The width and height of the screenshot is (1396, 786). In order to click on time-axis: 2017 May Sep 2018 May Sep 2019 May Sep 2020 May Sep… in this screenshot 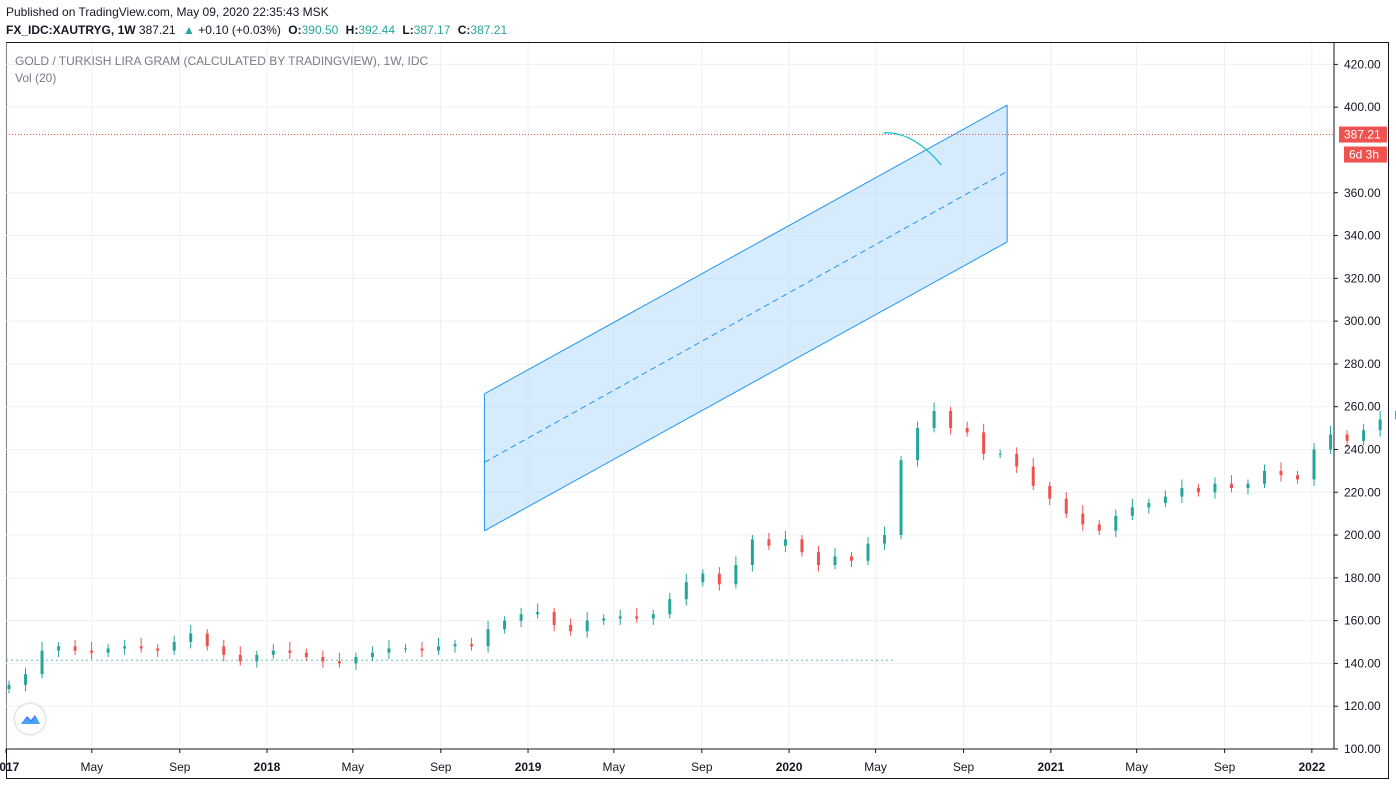, I will do `click(667, 761)`.